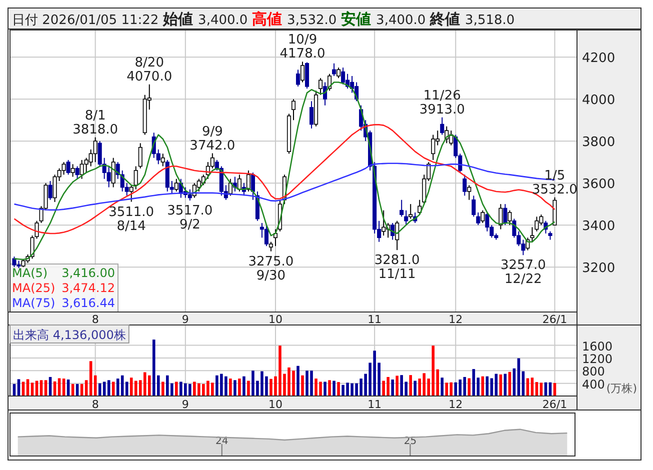 The height and width of the screenshot is (470, 653). What do you see at coordinates (442, 103) in the screenshot?
I see `annotation: 11/26 3913.0` at bounding box center [442, 103].